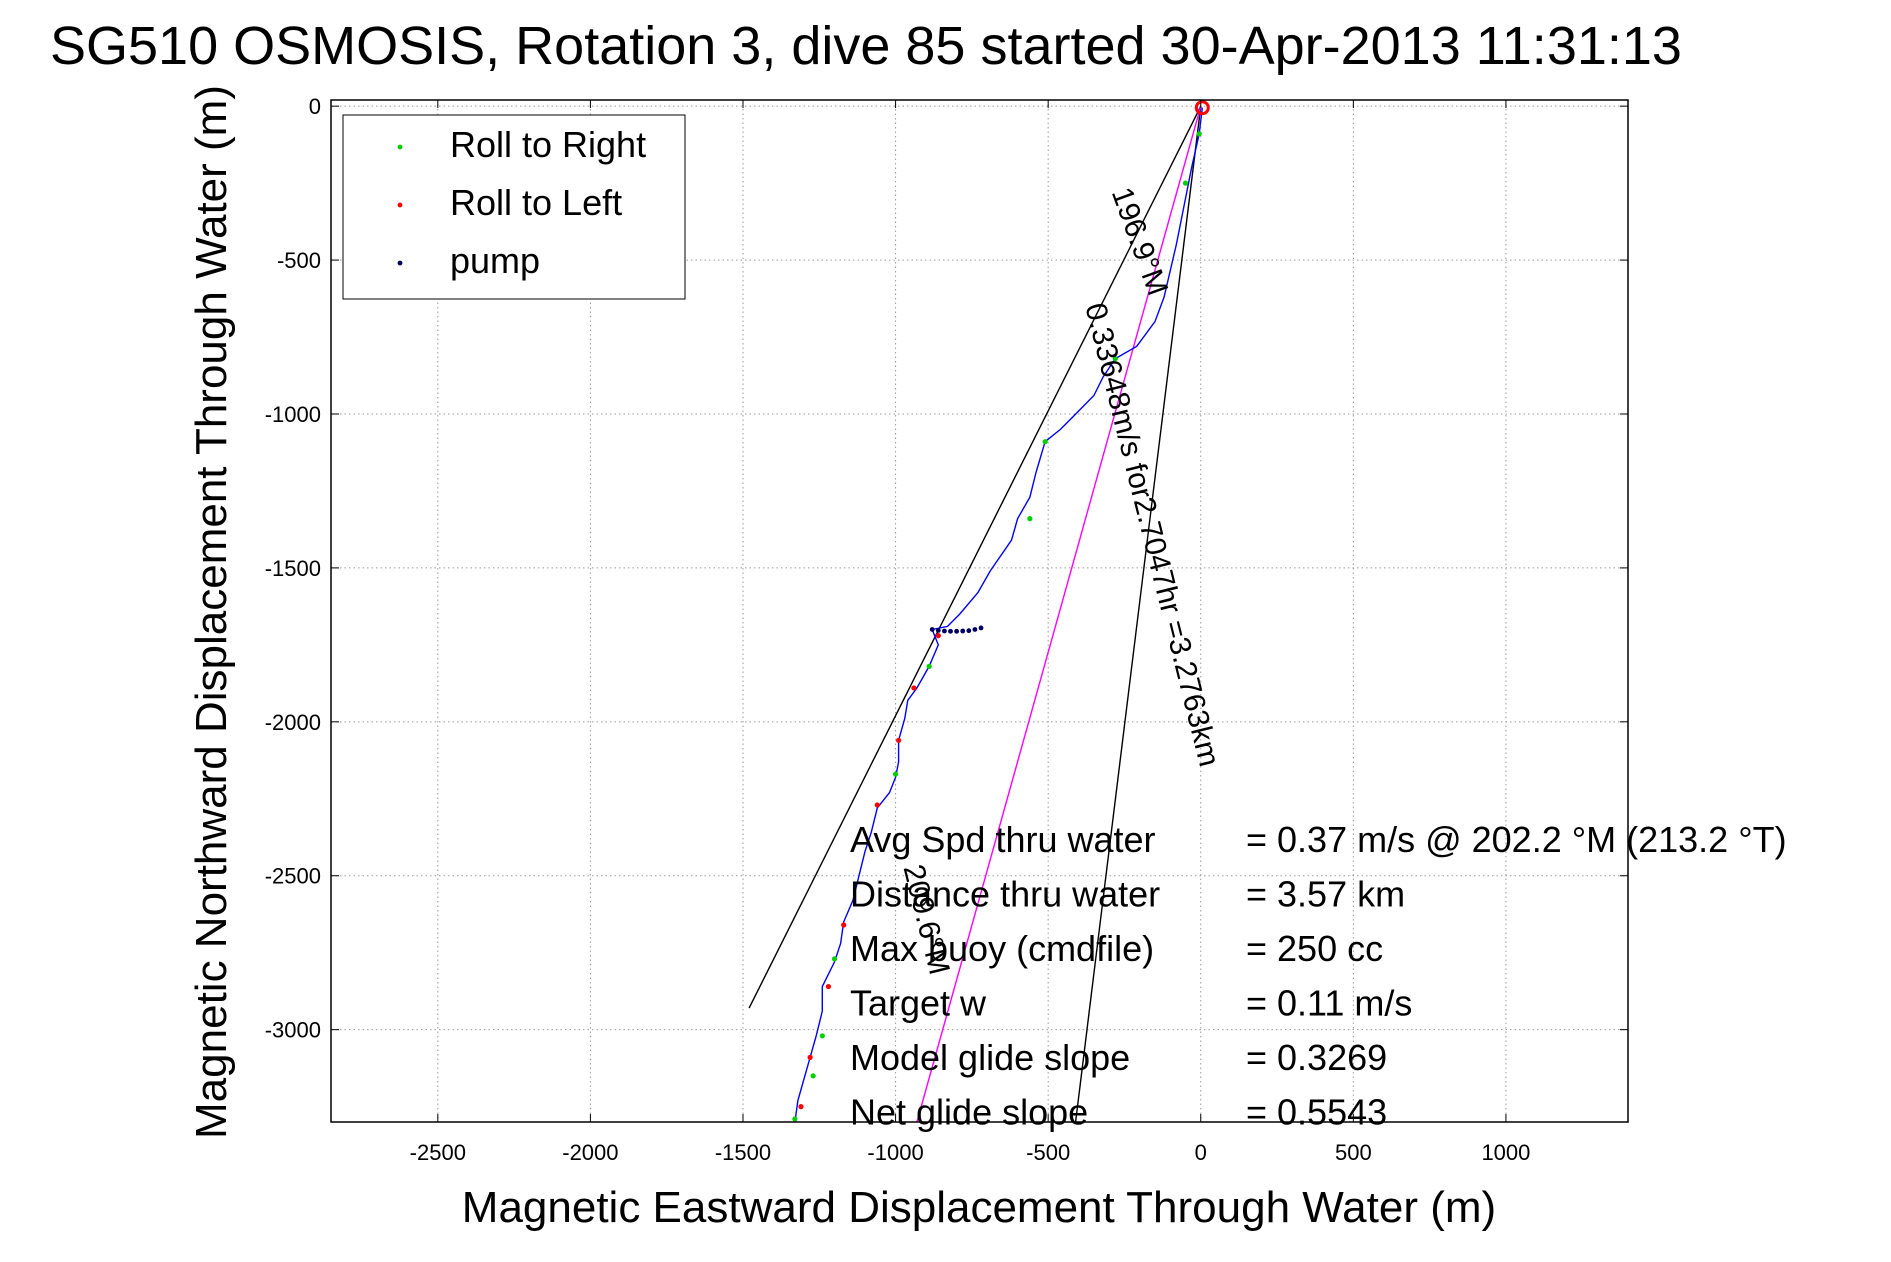 The width and height of the screenshot is (1891, 1262). I want to click on stat-label: Max buoy (cmdfile), so click(1002, 948).